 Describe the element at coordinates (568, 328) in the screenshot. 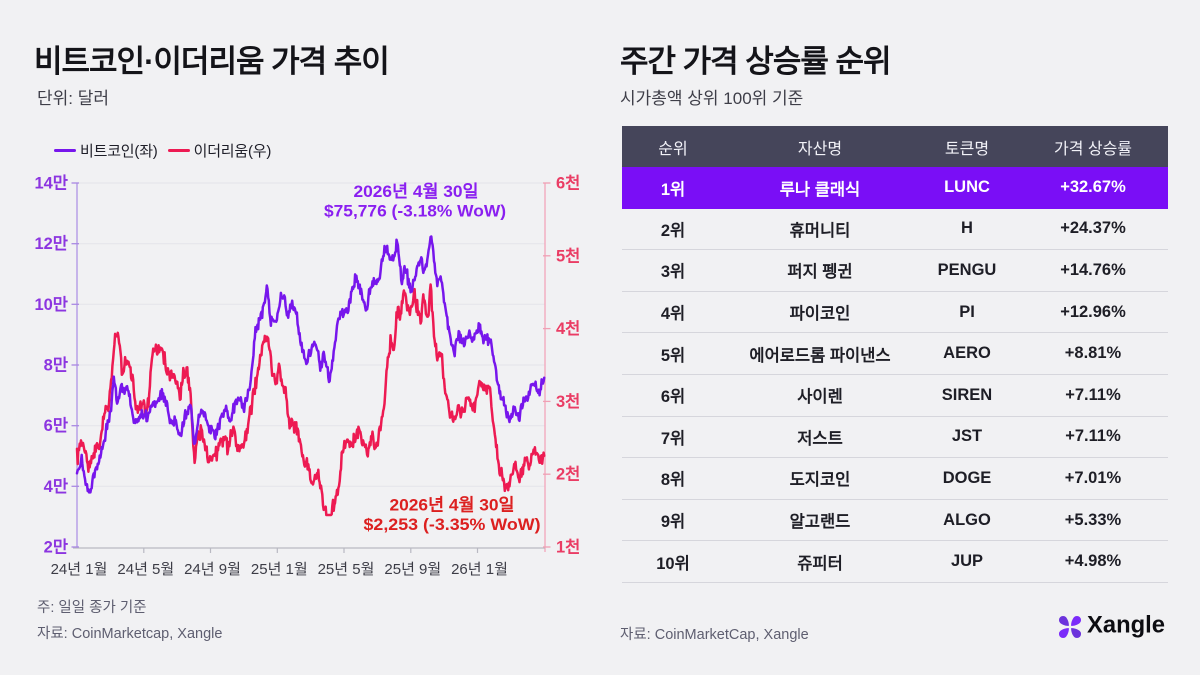

I see `svg-text: 4천` at that location.